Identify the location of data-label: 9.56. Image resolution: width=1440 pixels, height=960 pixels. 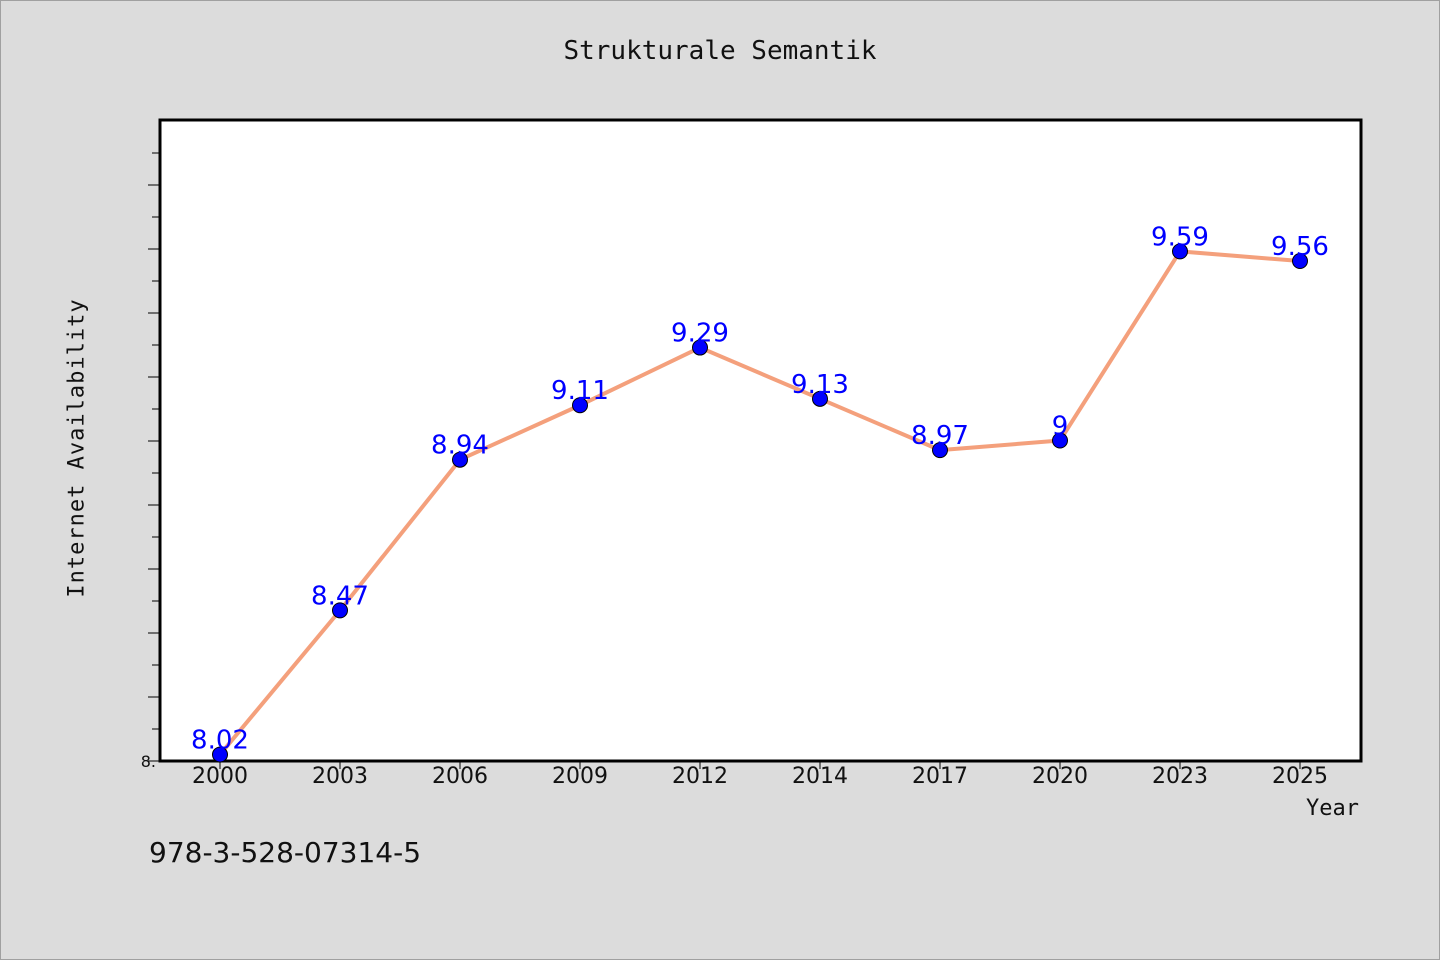
(1300, 247).